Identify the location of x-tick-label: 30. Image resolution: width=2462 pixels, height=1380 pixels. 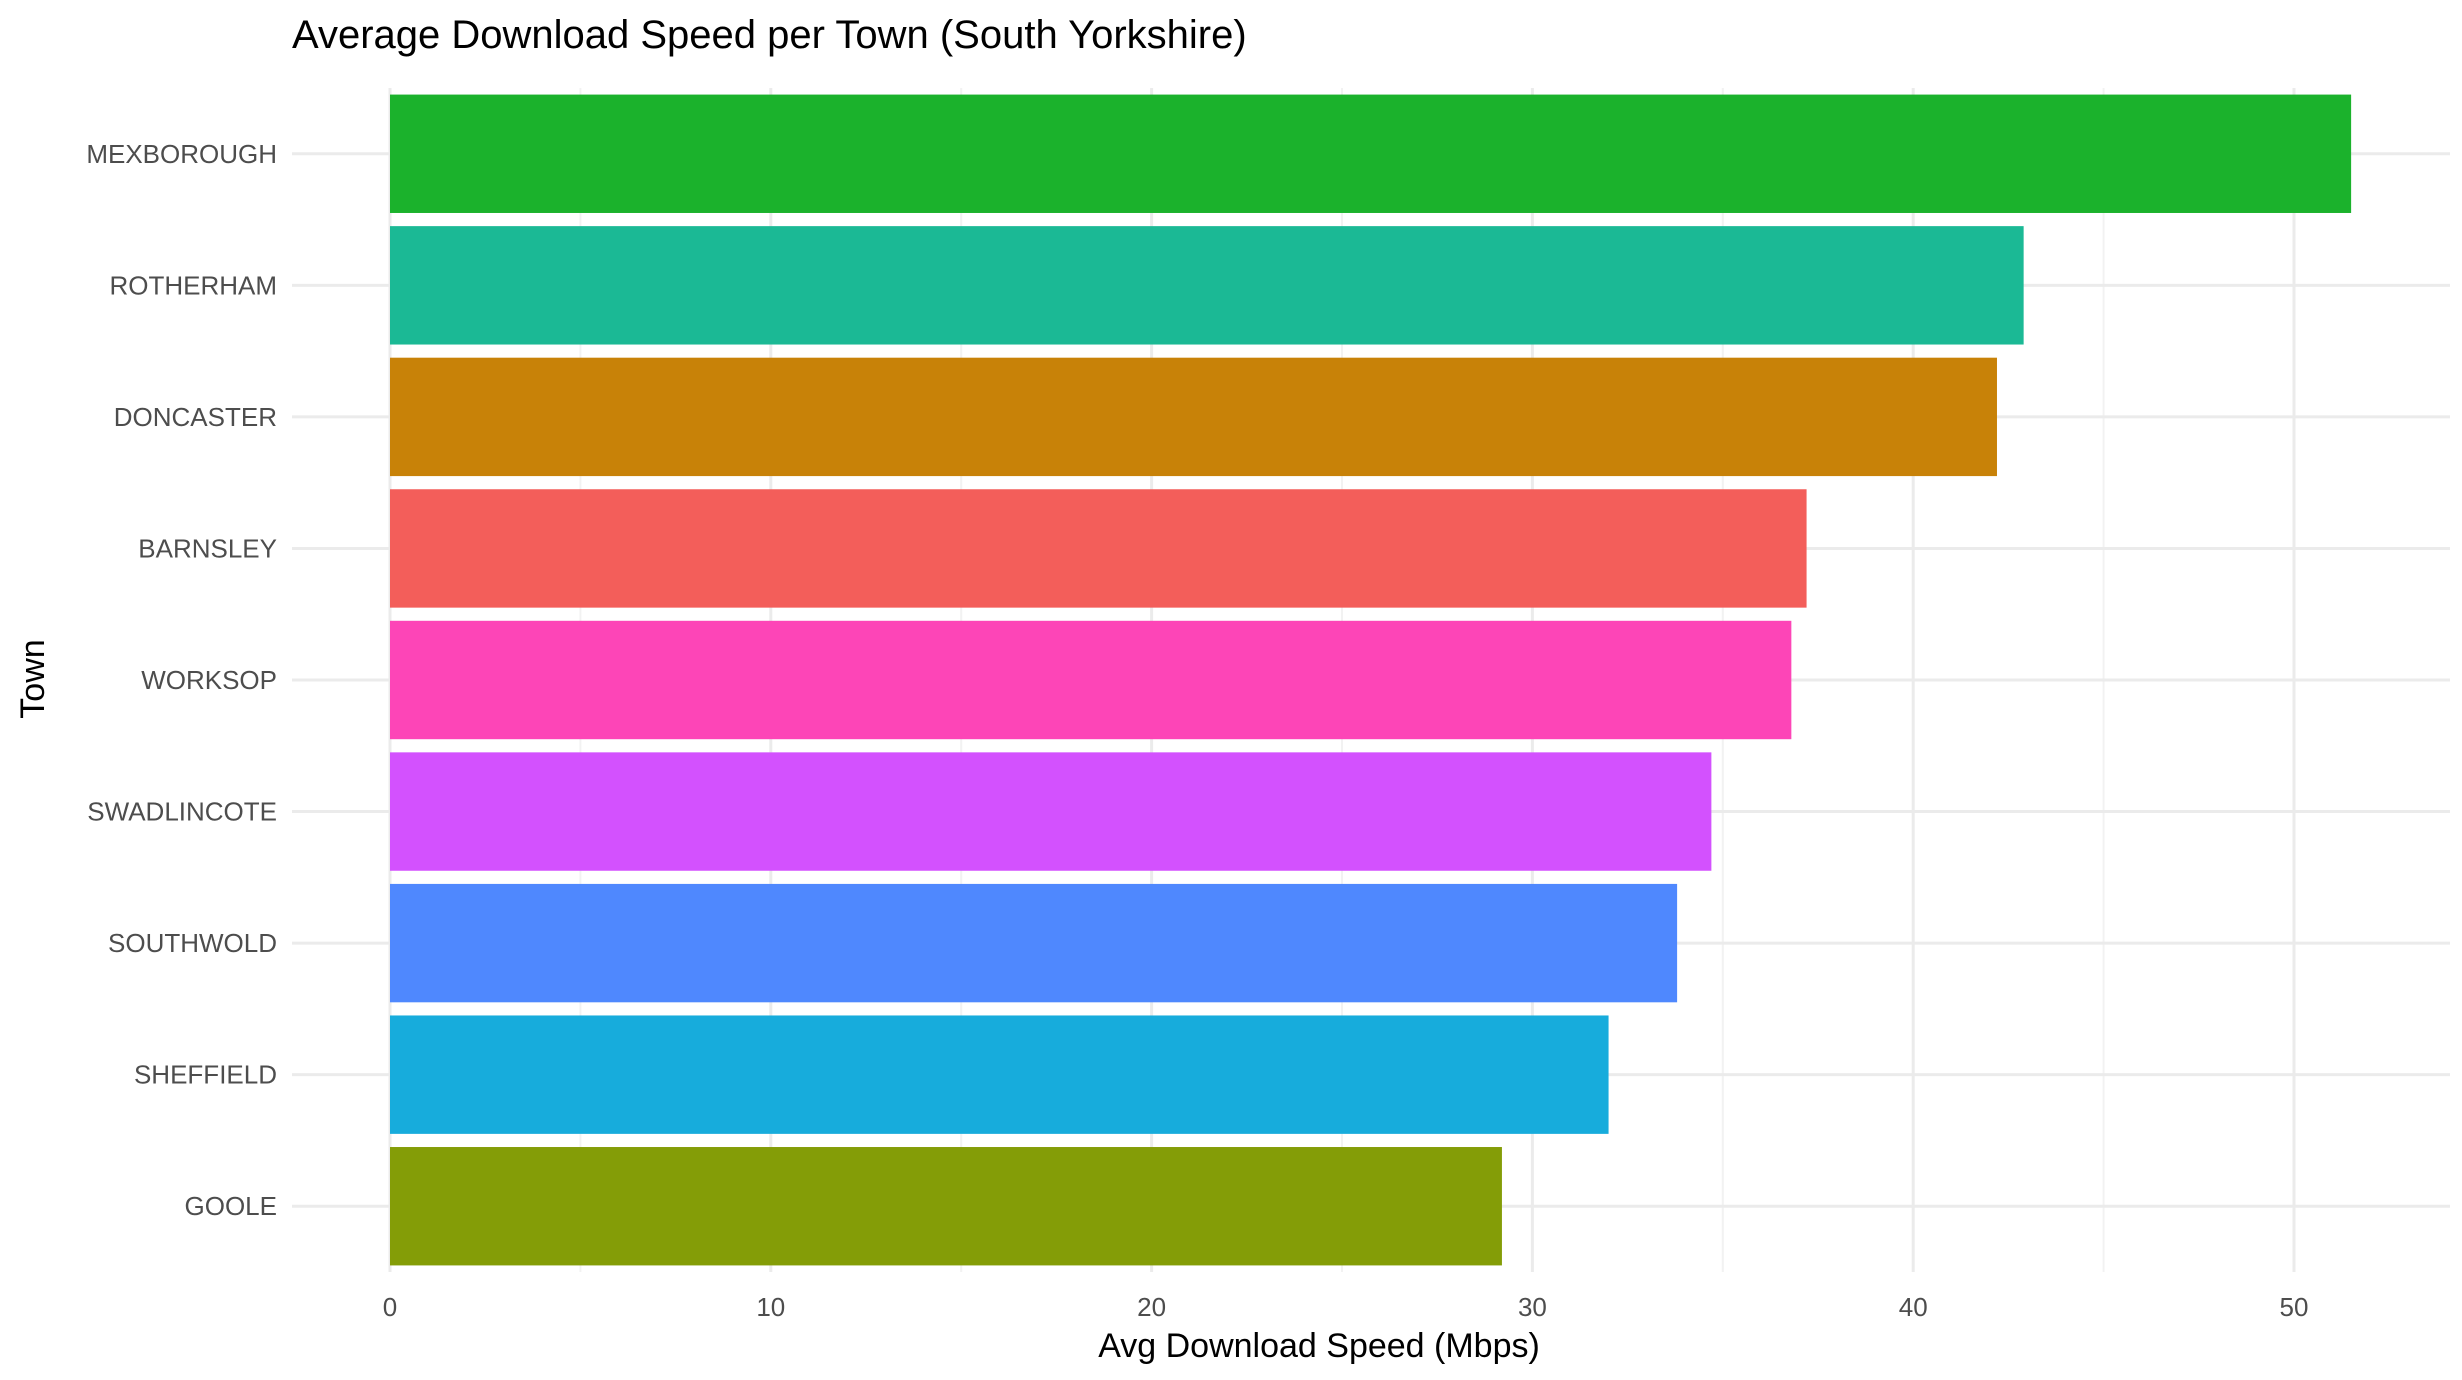
(1532, 1307).